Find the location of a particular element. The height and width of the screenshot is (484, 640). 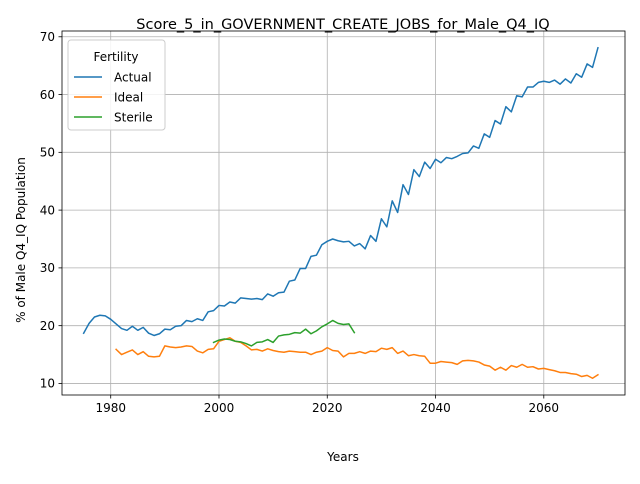

y-axis: 10 20 30 40 50 60 70 is located at coordinates (51, 210).